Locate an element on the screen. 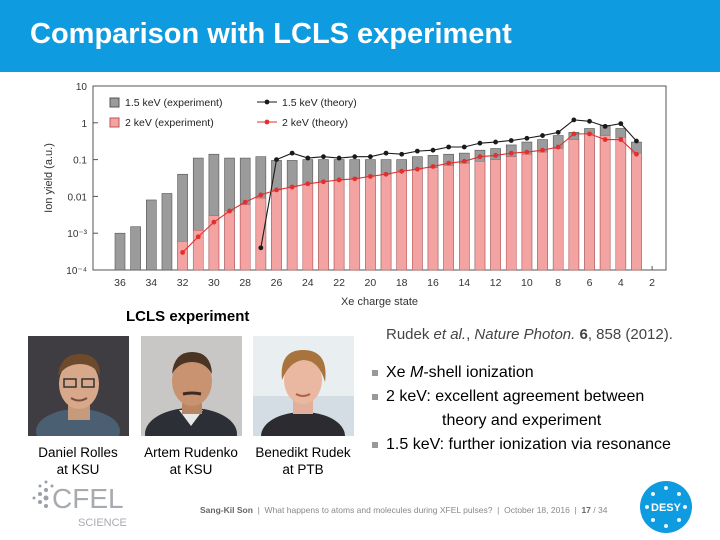 Image resolution: width=720 pixels, height=540 pixels. desy-logo-text: DESY is located at coordinates (666, 508).